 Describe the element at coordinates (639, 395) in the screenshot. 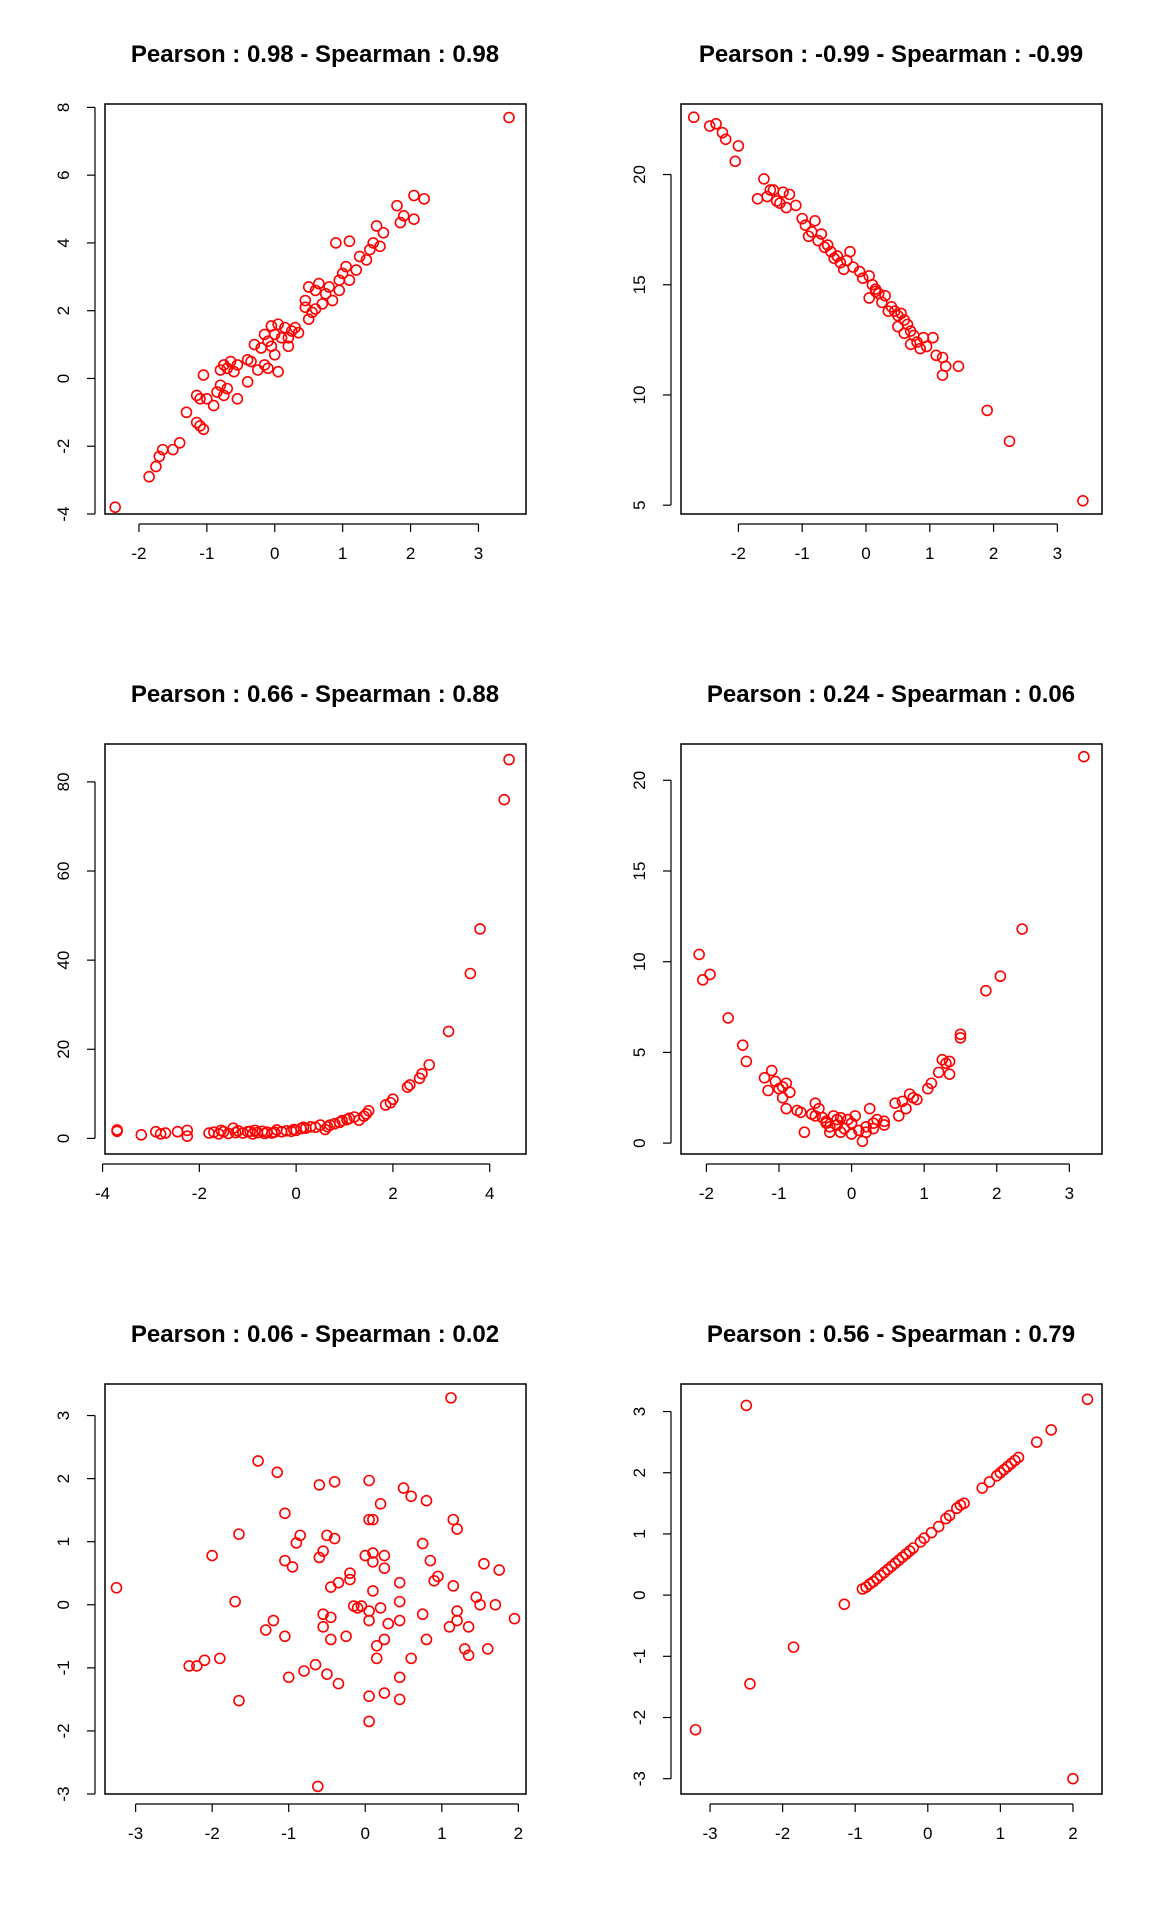

I see `y-tick-label: 10` at that location.